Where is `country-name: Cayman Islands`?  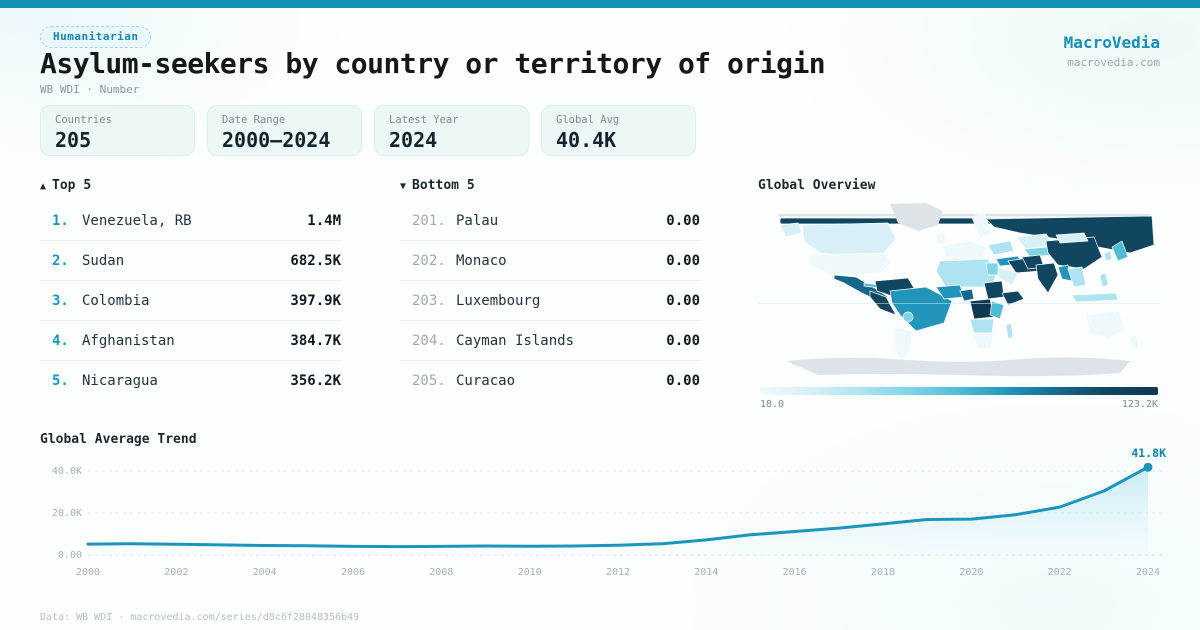 country-name: Cayman Islands is located at coordinates (515, 340).